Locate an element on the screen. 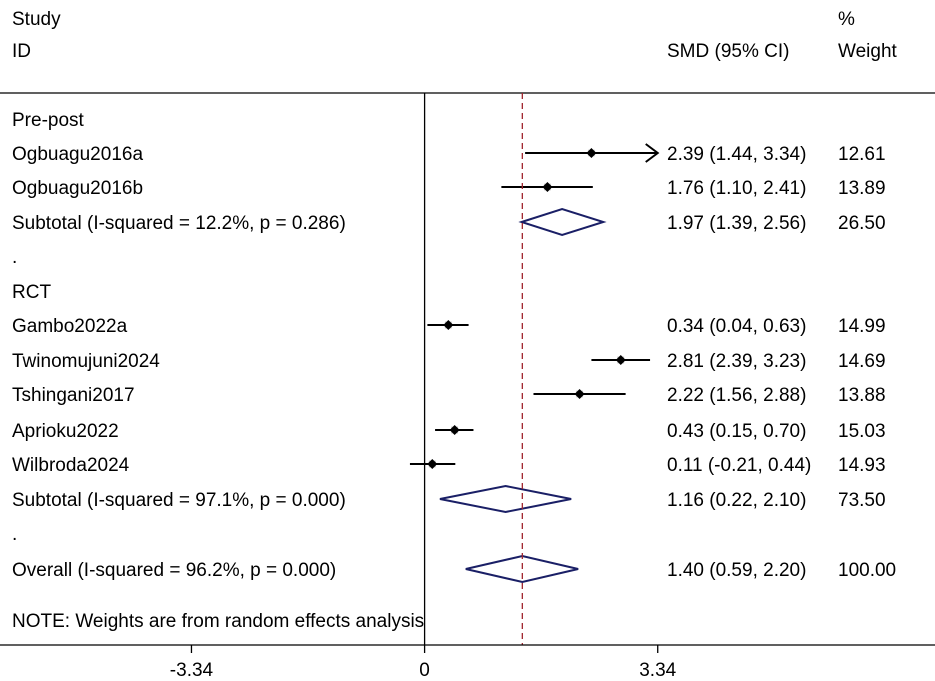 The width and height of the screenshot is (935, 681). weight-text: 15.03 is located at coordinates (862, 431).